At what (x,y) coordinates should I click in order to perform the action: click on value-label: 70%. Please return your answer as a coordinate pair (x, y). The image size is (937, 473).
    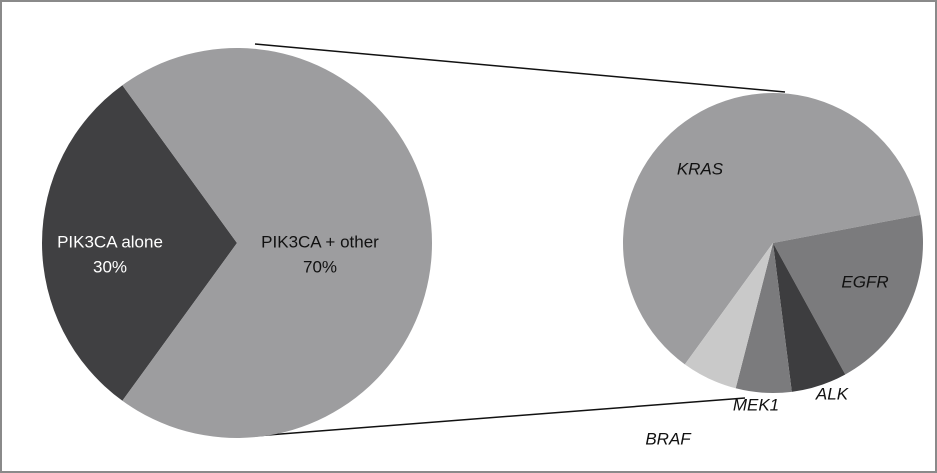
    Looking at the image, I should click on (320, 266).